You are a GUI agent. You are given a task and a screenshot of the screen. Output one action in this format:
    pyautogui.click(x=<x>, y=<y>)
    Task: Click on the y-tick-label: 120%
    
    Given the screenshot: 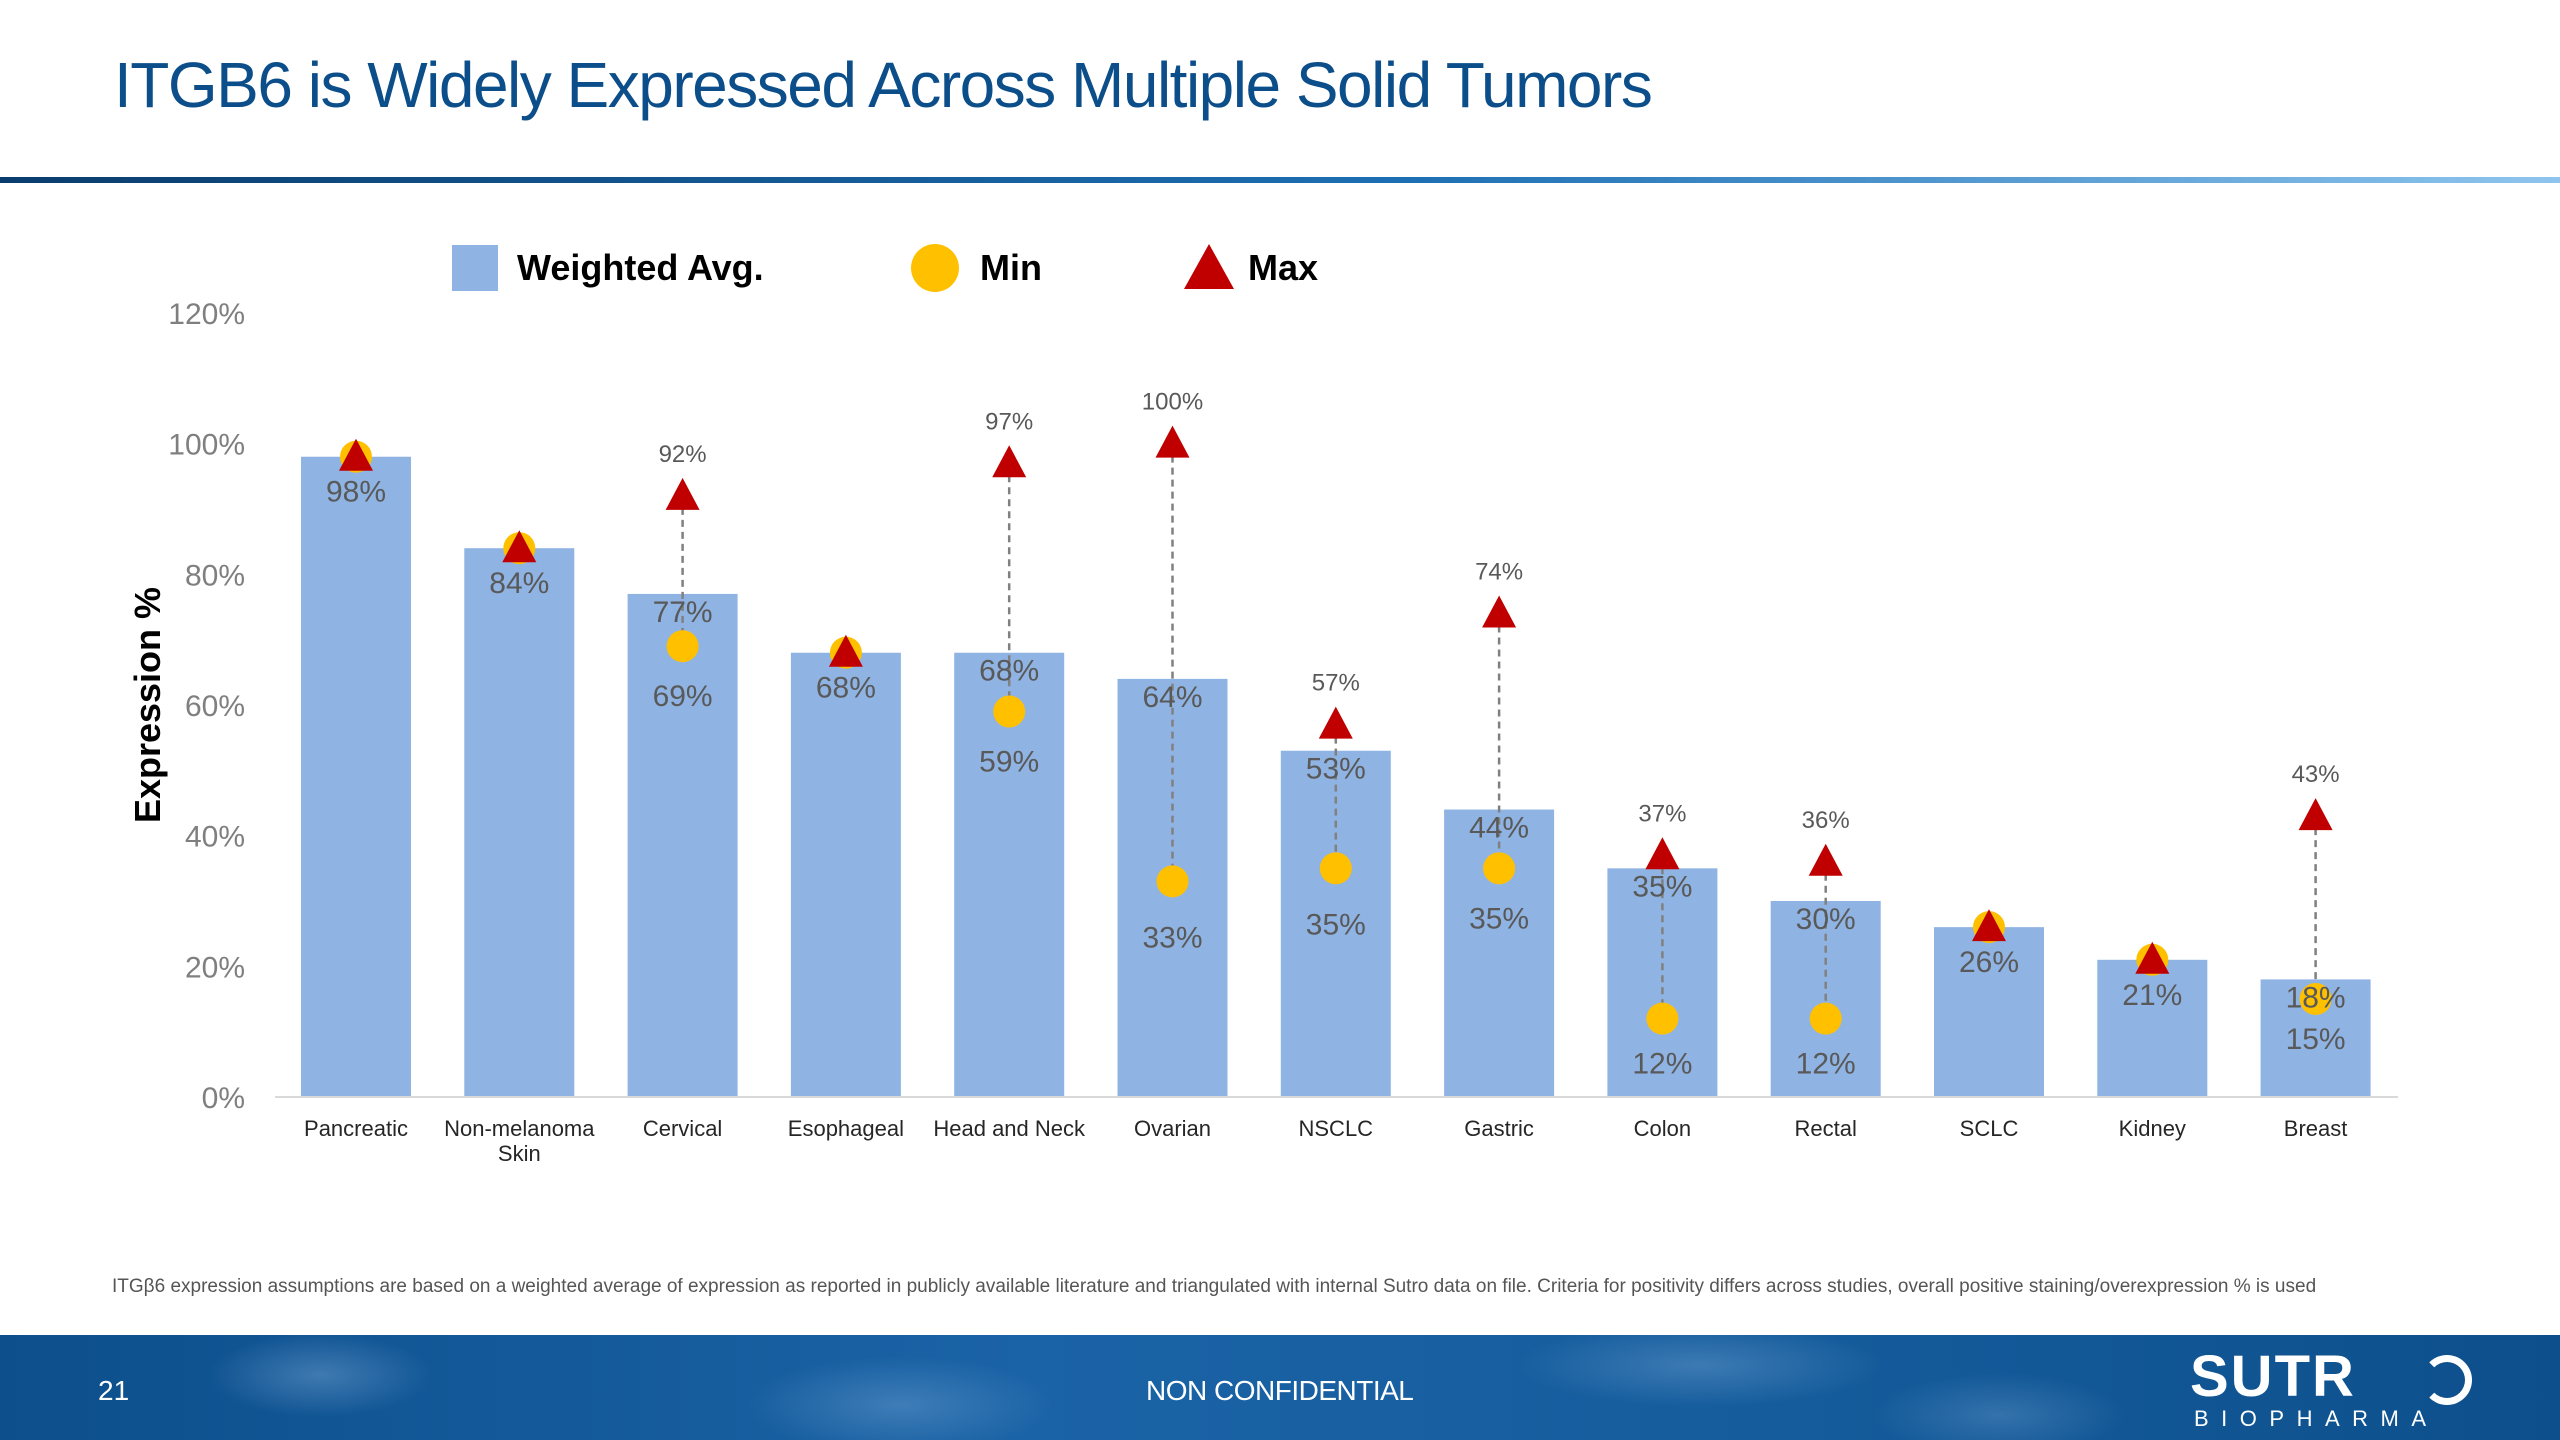 What is the action you would take?
    pyautogui.click(x=206, y=314)
    